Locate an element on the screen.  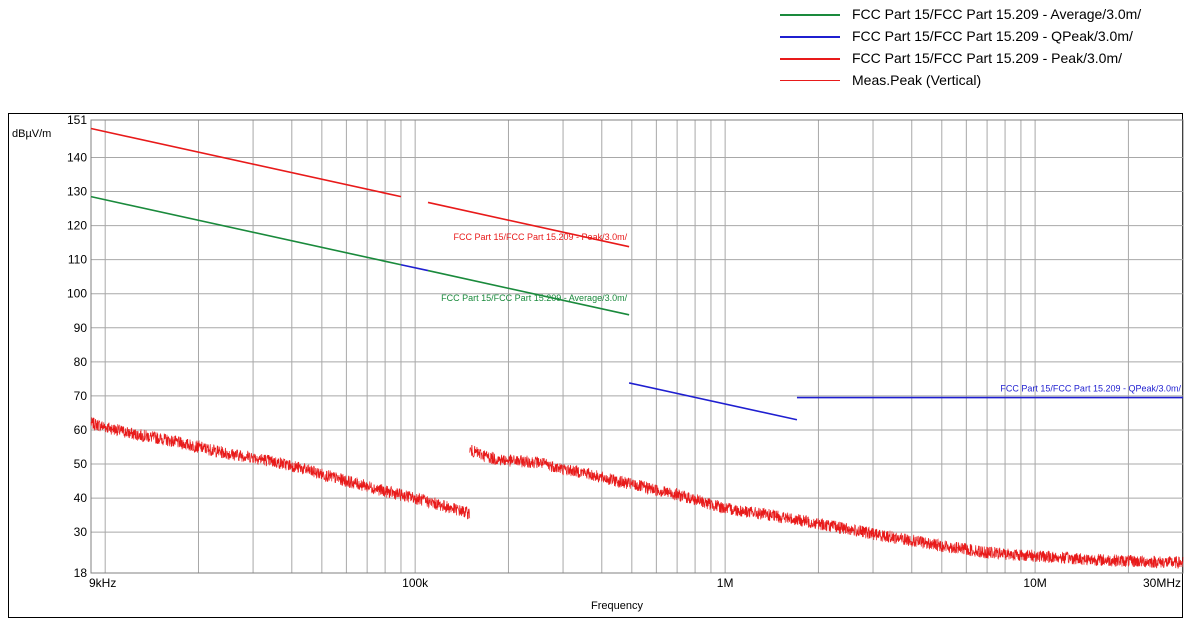
y-tick-label: 18 is located at coordinates (81, 573).